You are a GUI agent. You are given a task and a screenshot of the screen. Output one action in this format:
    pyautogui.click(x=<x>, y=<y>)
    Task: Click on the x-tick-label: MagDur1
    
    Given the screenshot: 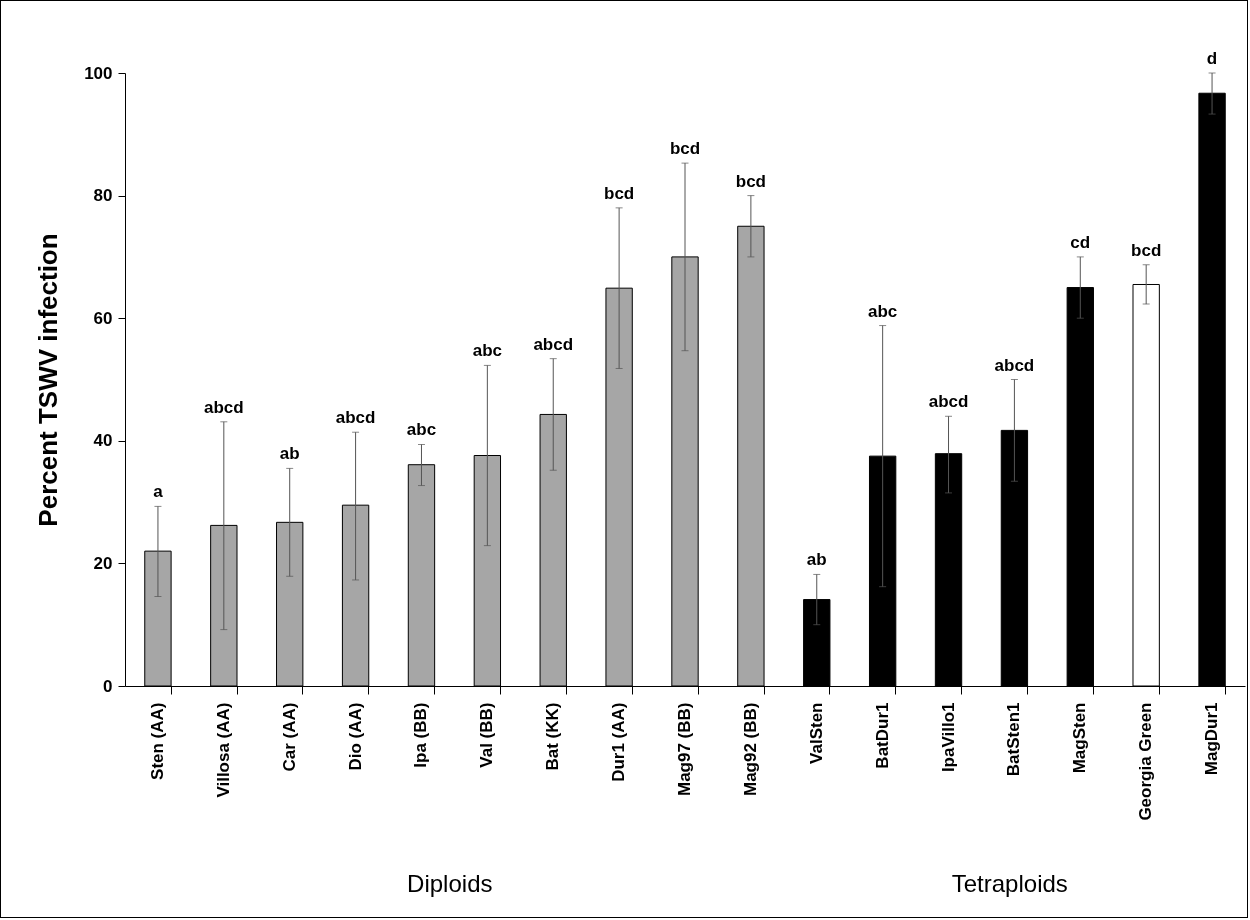 What is the action you would take?
    pyautogui.click(x=1212, y=739)
    